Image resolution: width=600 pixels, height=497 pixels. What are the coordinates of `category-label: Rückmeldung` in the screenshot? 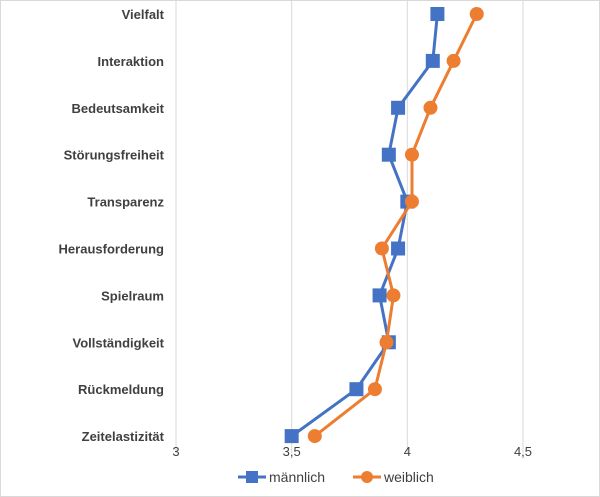 It's located at (121, 389).